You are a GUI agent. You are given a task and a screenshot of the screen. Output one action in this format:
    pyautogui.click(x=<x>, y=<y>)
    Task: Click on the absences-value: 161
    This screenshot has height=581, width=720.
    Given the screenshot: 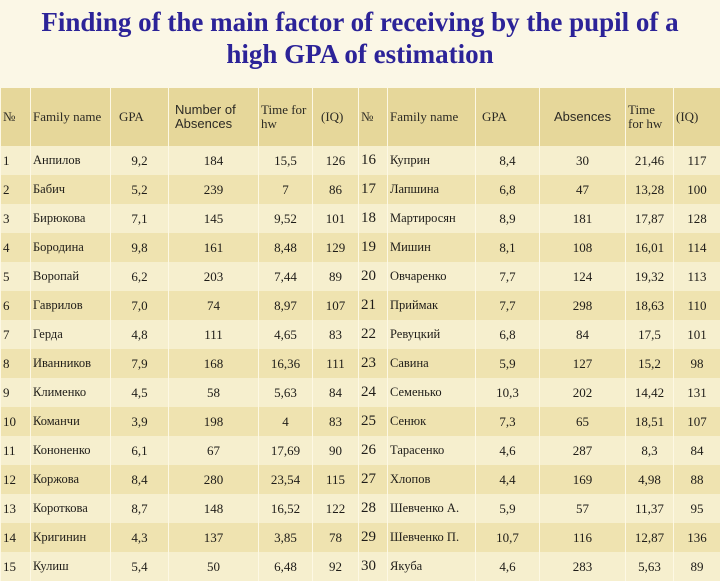 What is the action you would take?
    pyautogui.click(x=214, y=247)
    